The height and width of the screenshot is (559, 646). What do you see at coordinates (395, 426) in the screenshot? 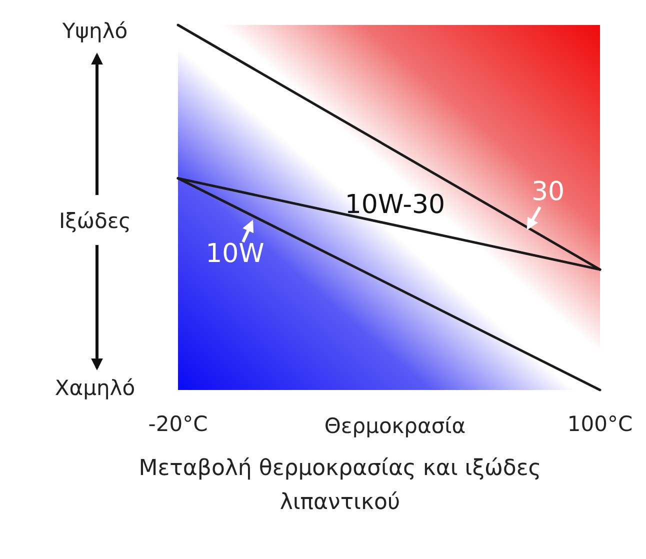
I see `x-axis-title: Θερμοκρασία` at bounding box center [395, 426].